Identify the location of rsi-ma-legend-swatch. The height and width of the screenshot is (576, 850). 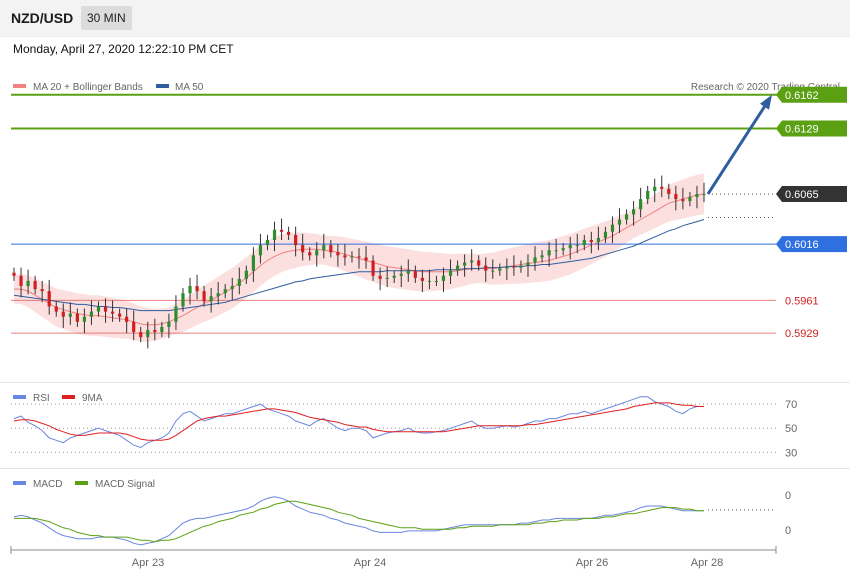
(68, 397).